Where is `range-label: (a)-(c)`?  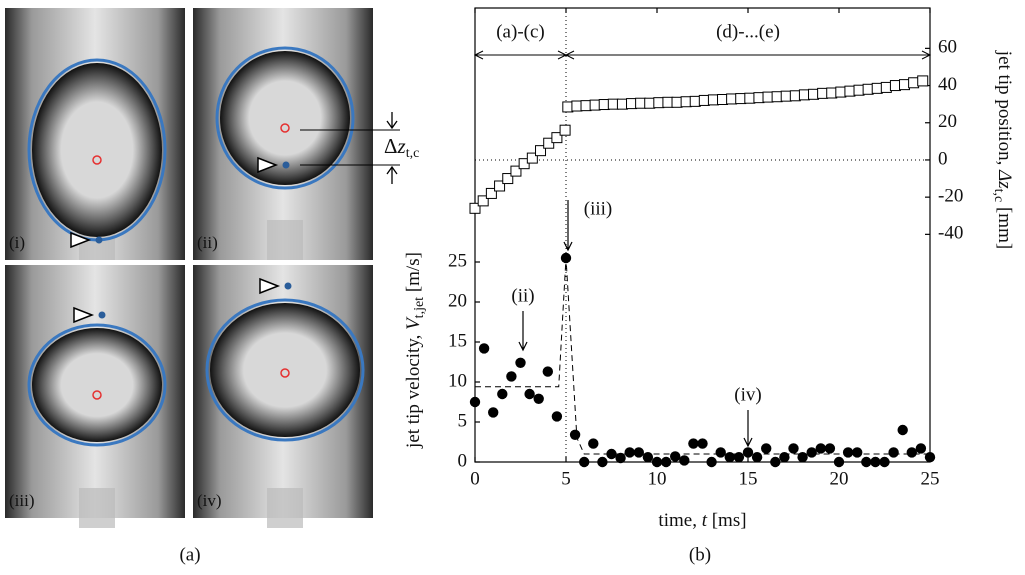
range-label: (a)-(c) is located at coordinates (520, 31).